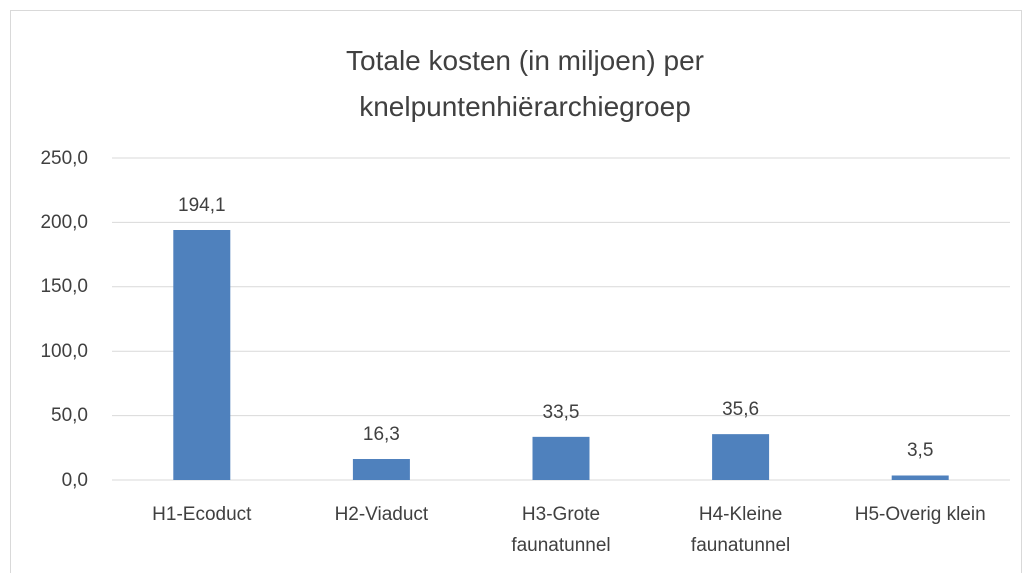  Describe the element at coordinates (740, 530) in the screenshot. I see `x-tick-label: H4-Kleine faunatunnel` at that location.